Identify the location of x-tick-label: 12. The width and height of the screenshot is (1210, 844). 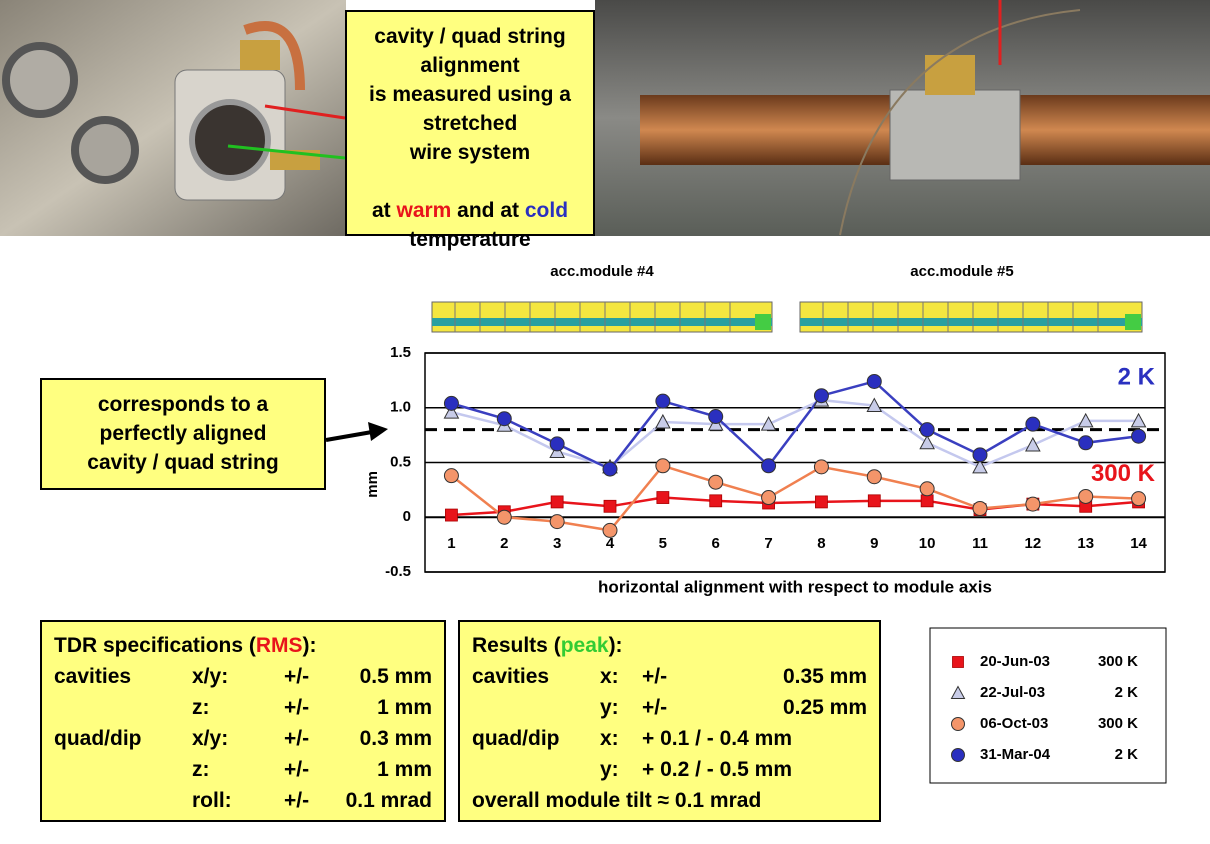
(1033, 543).